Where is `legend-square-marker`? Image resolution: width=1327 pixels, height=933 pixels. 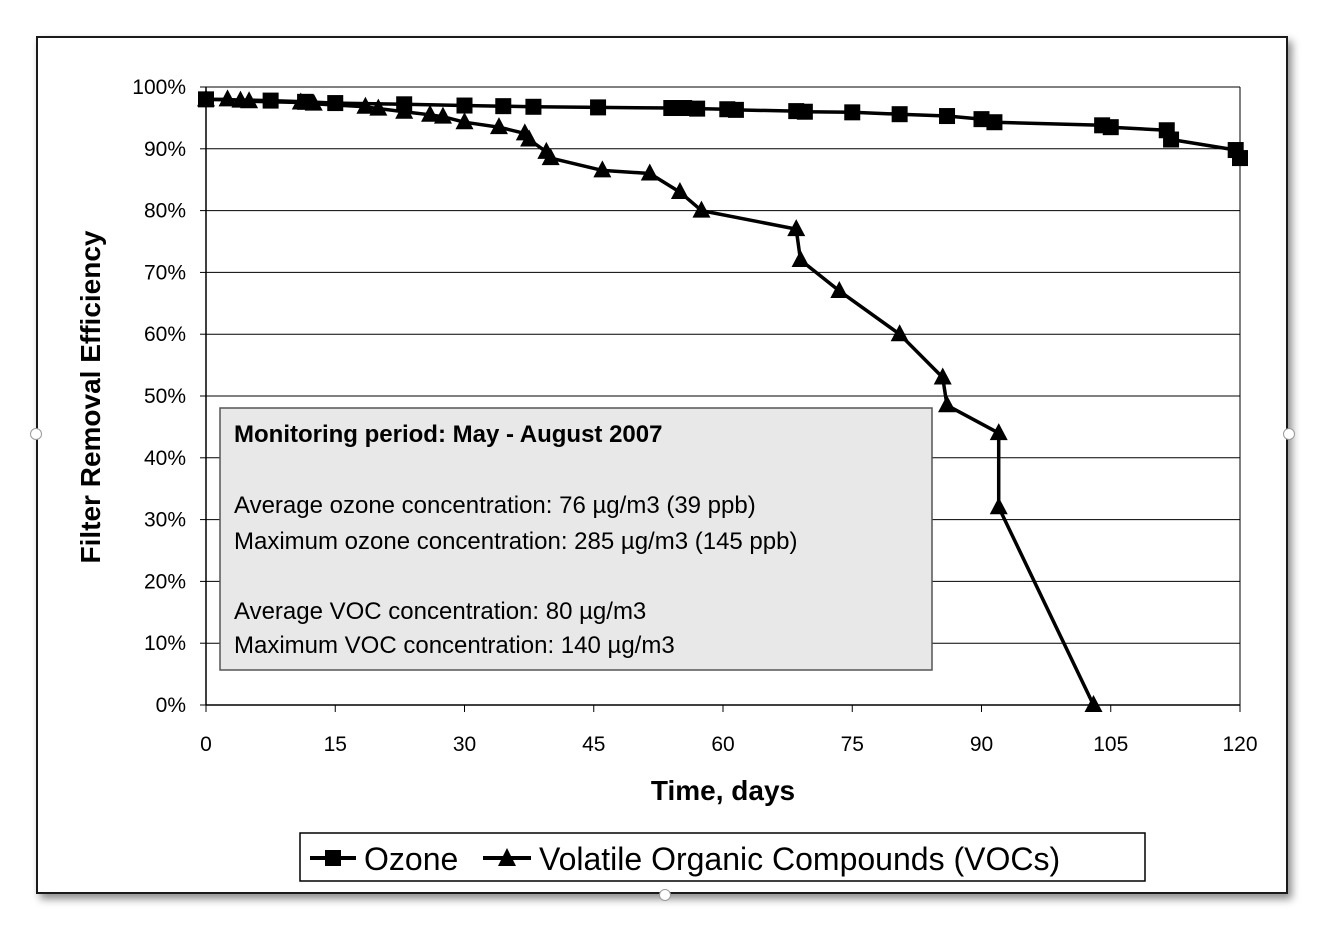 legend-square-marker is located at coordinates (333, 858).